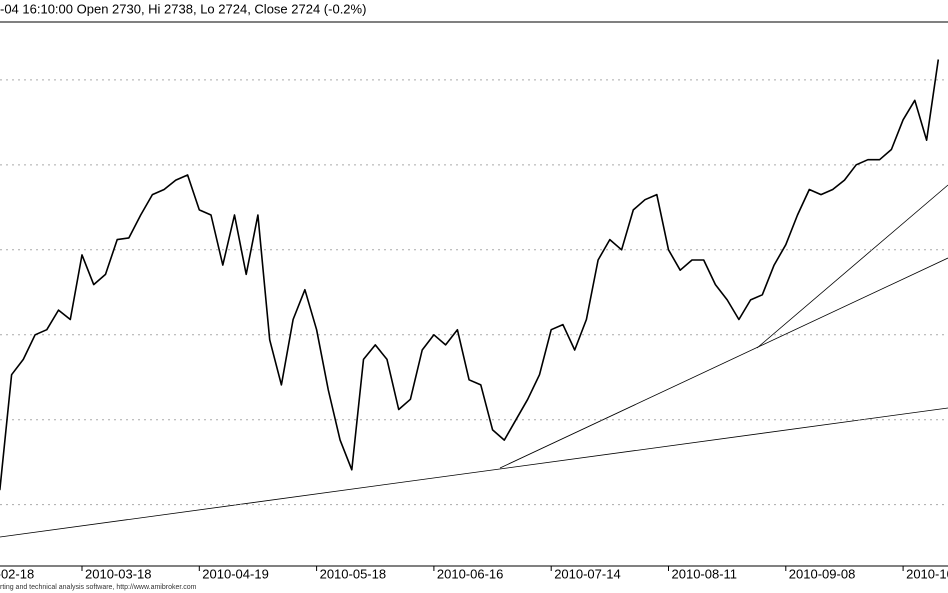 The width and height of the screenshot is (948, 593). What do you see at coordinates (852, 266) in the screenshot?
I see `trend-line` at bounding box center [852, 266].